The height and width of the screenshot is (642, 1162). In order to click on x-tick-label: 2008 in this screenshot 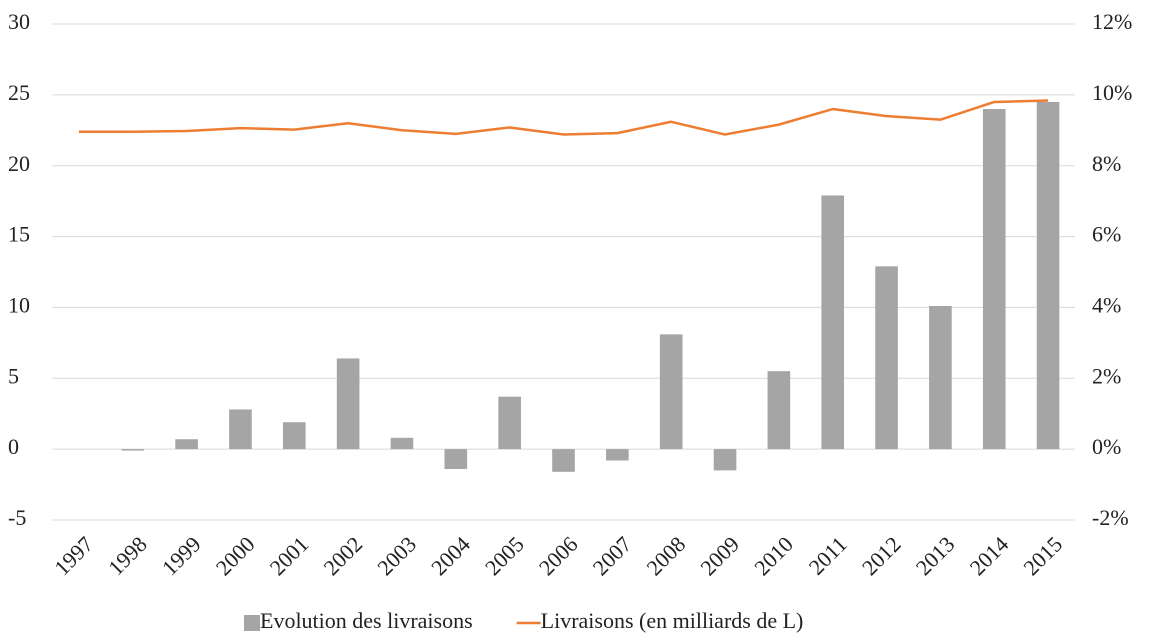, I will do `click(665, 555)`.